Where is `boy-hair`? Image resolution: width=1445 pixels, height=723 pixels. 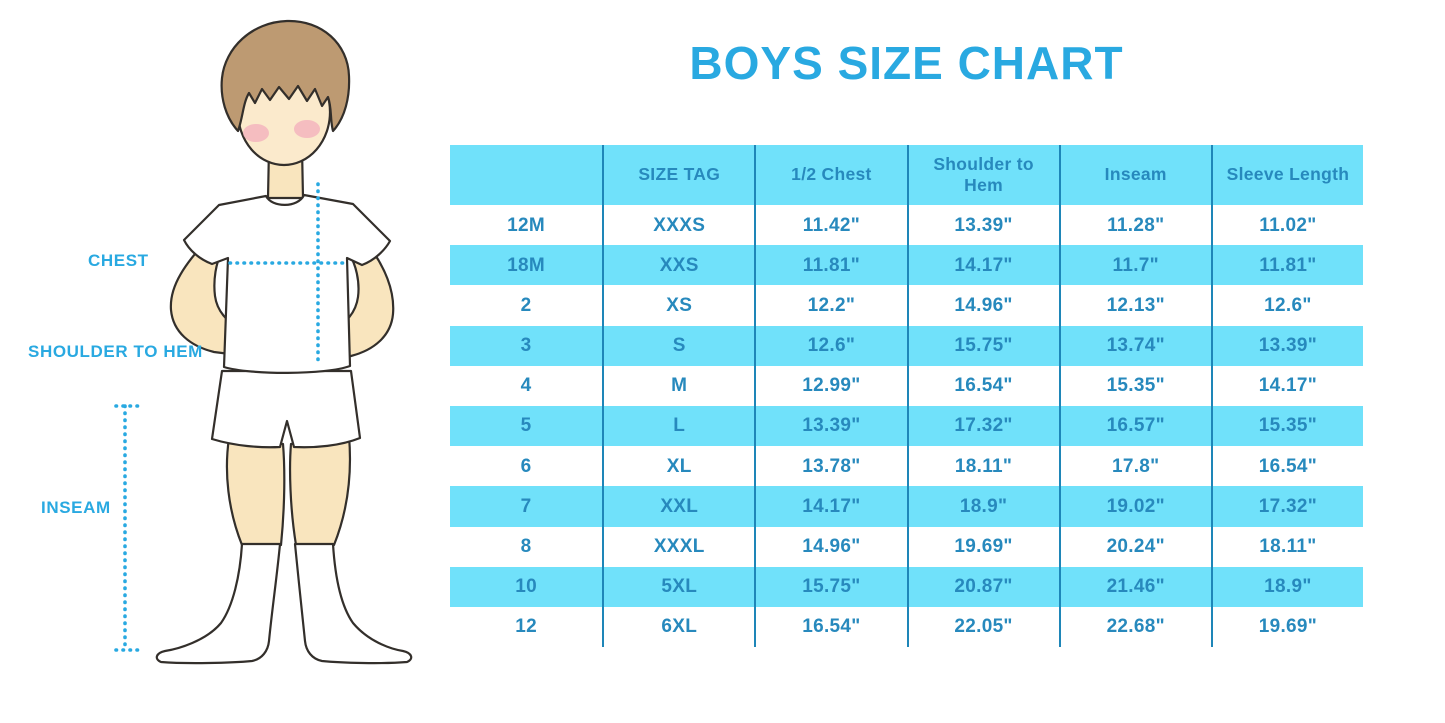 boy-hair is located at coordinates (285, 76).